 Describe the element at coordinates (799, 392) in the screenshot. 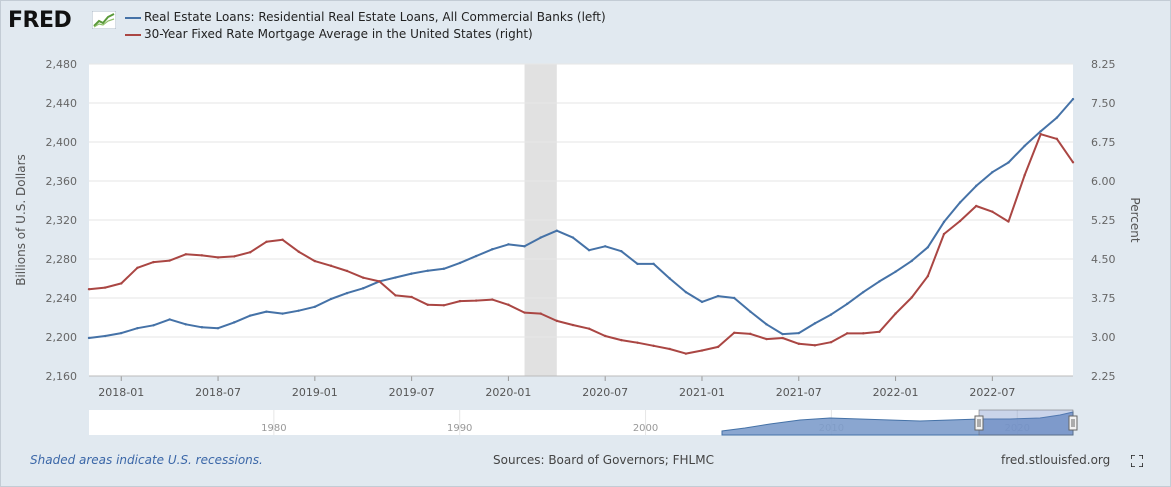

I see `x-tick-label: 2021-07` at that location.